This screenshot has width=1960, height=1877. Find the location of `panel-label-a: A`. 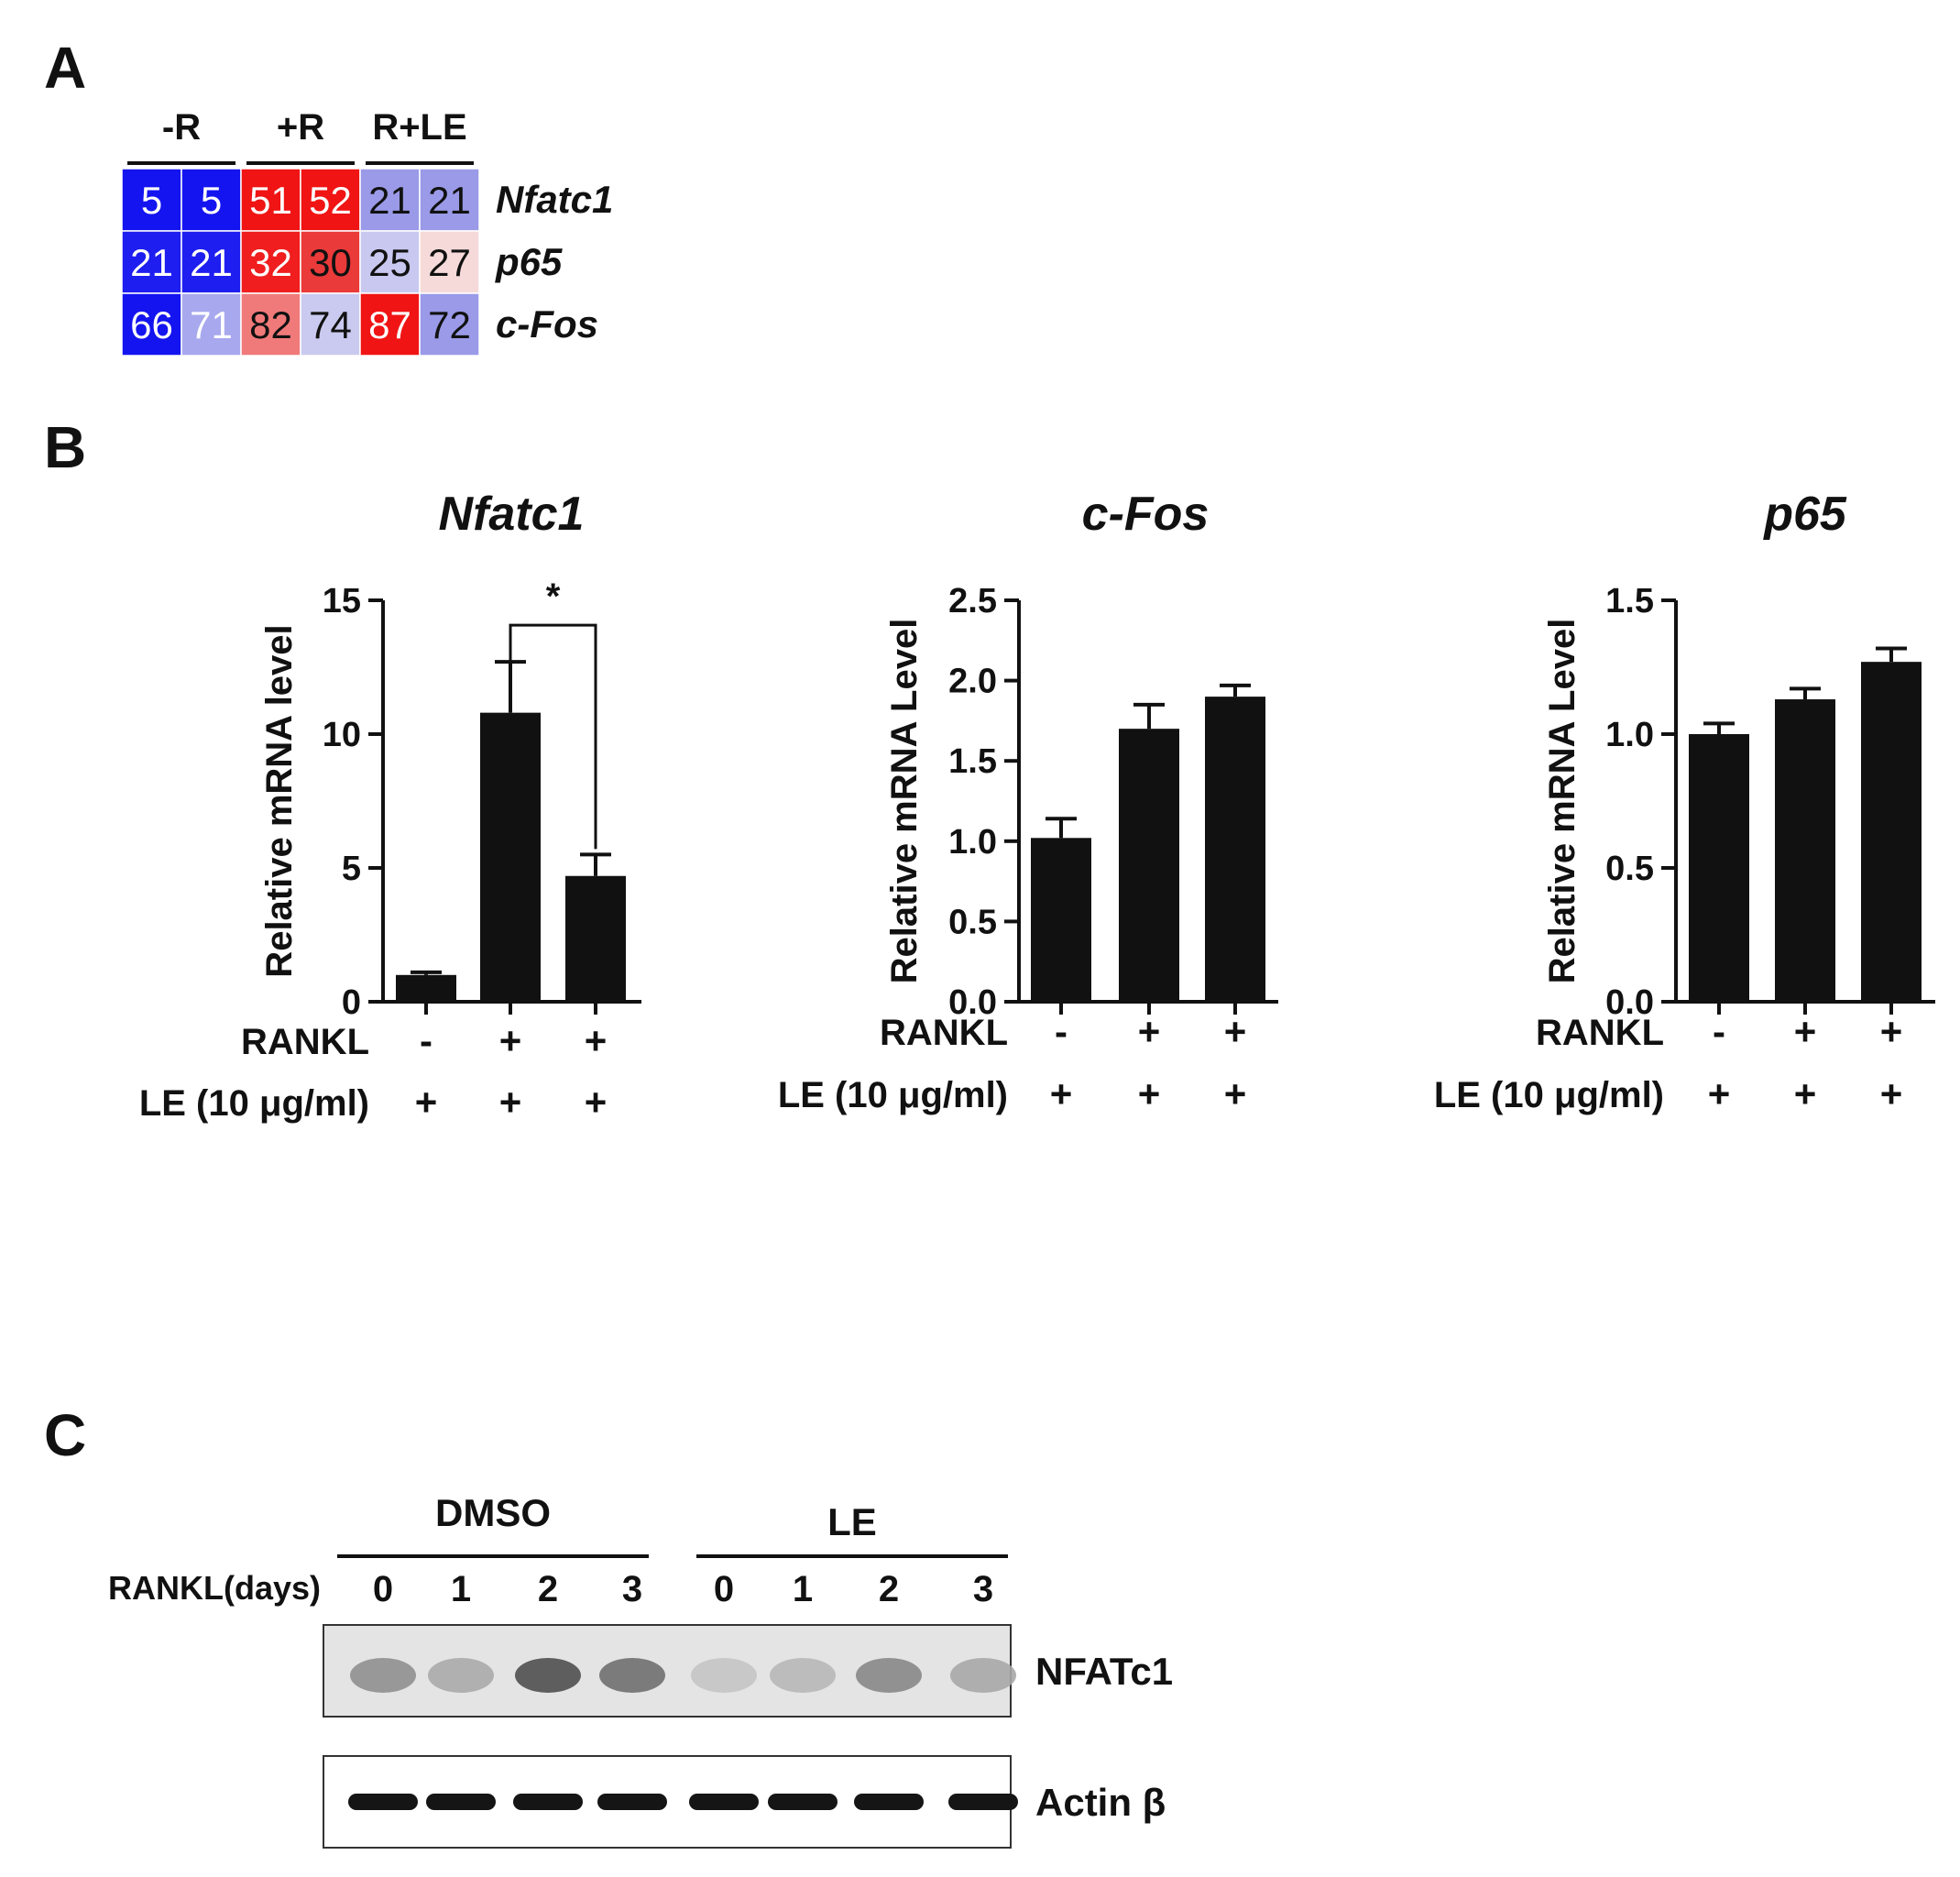

panel-label-a: A is located at coordinates (65, 68).